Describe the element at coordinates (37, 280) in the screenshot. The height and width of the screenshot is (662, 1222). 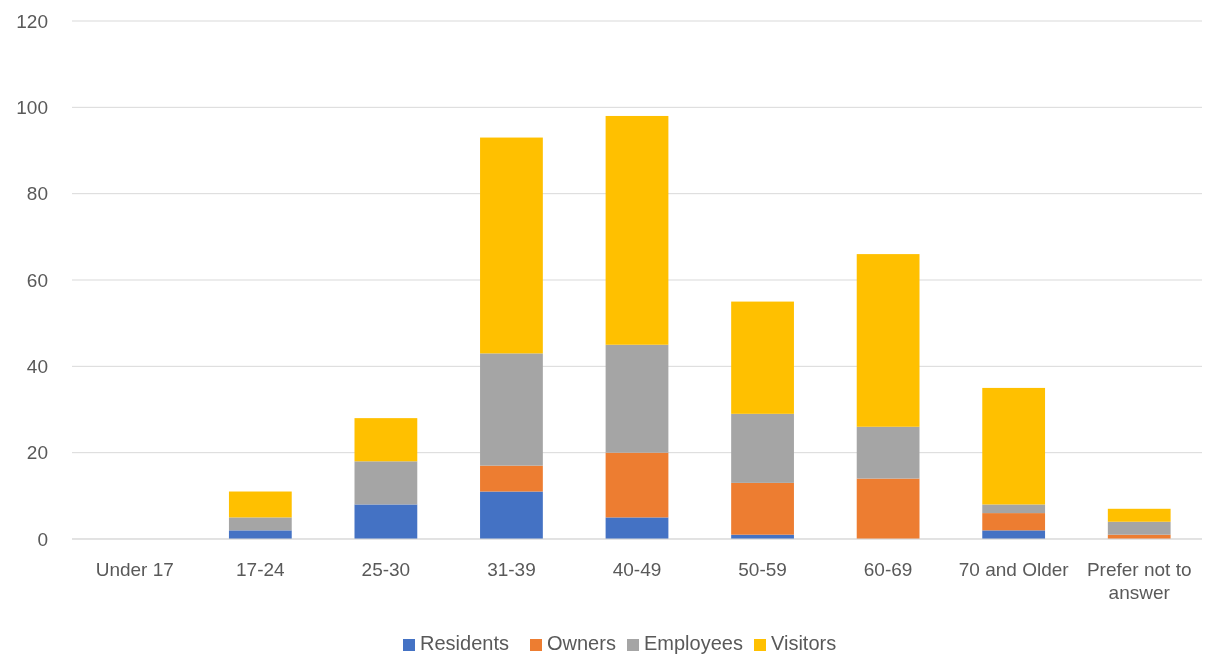
I see `y-tick-label: 60` at that location.